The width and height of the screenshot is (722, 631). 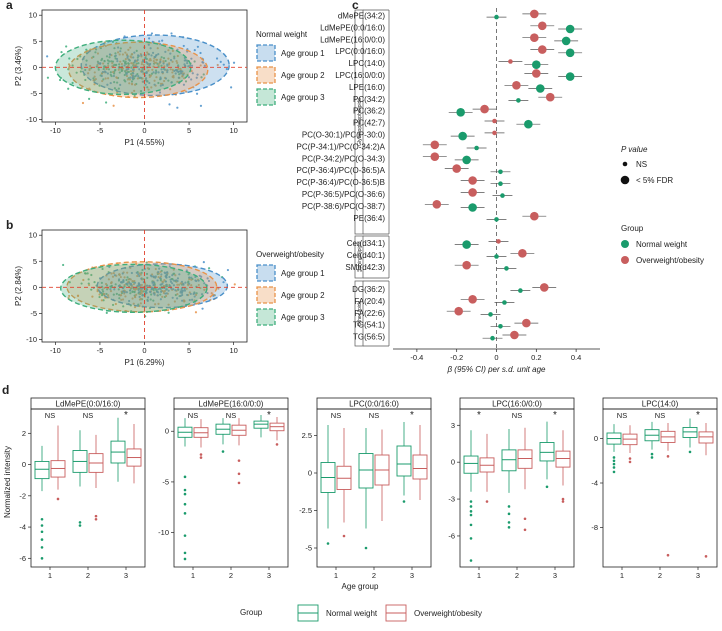 I want to click on legend-marker, so click(x=625, y=244).